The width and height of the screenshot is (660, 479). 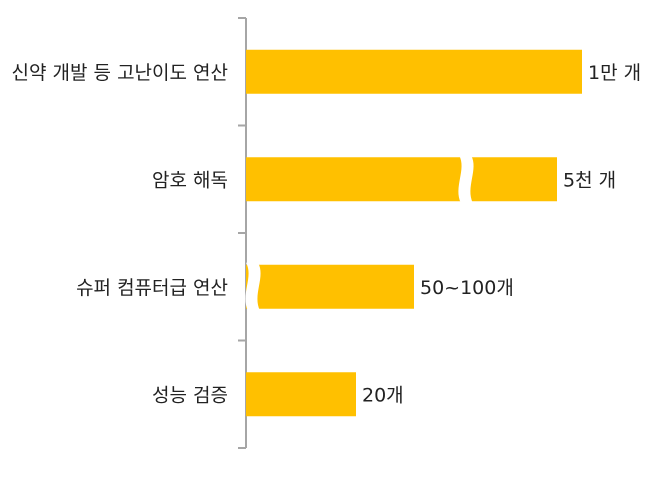 What do you see at coordinates (152, 288) in the screenshot?
I see `category-label: 슈퍼 컴퓨터급 연산` at bounding box center [152, 288].